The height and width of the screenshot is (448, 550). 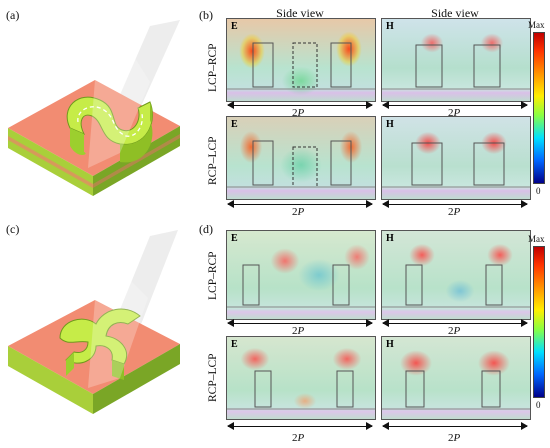 What do you see at coordinates (456, 275) in the screenshot?
I see `field-map-d-lcp-rcp-h: H` at bounding box center [456, 275].